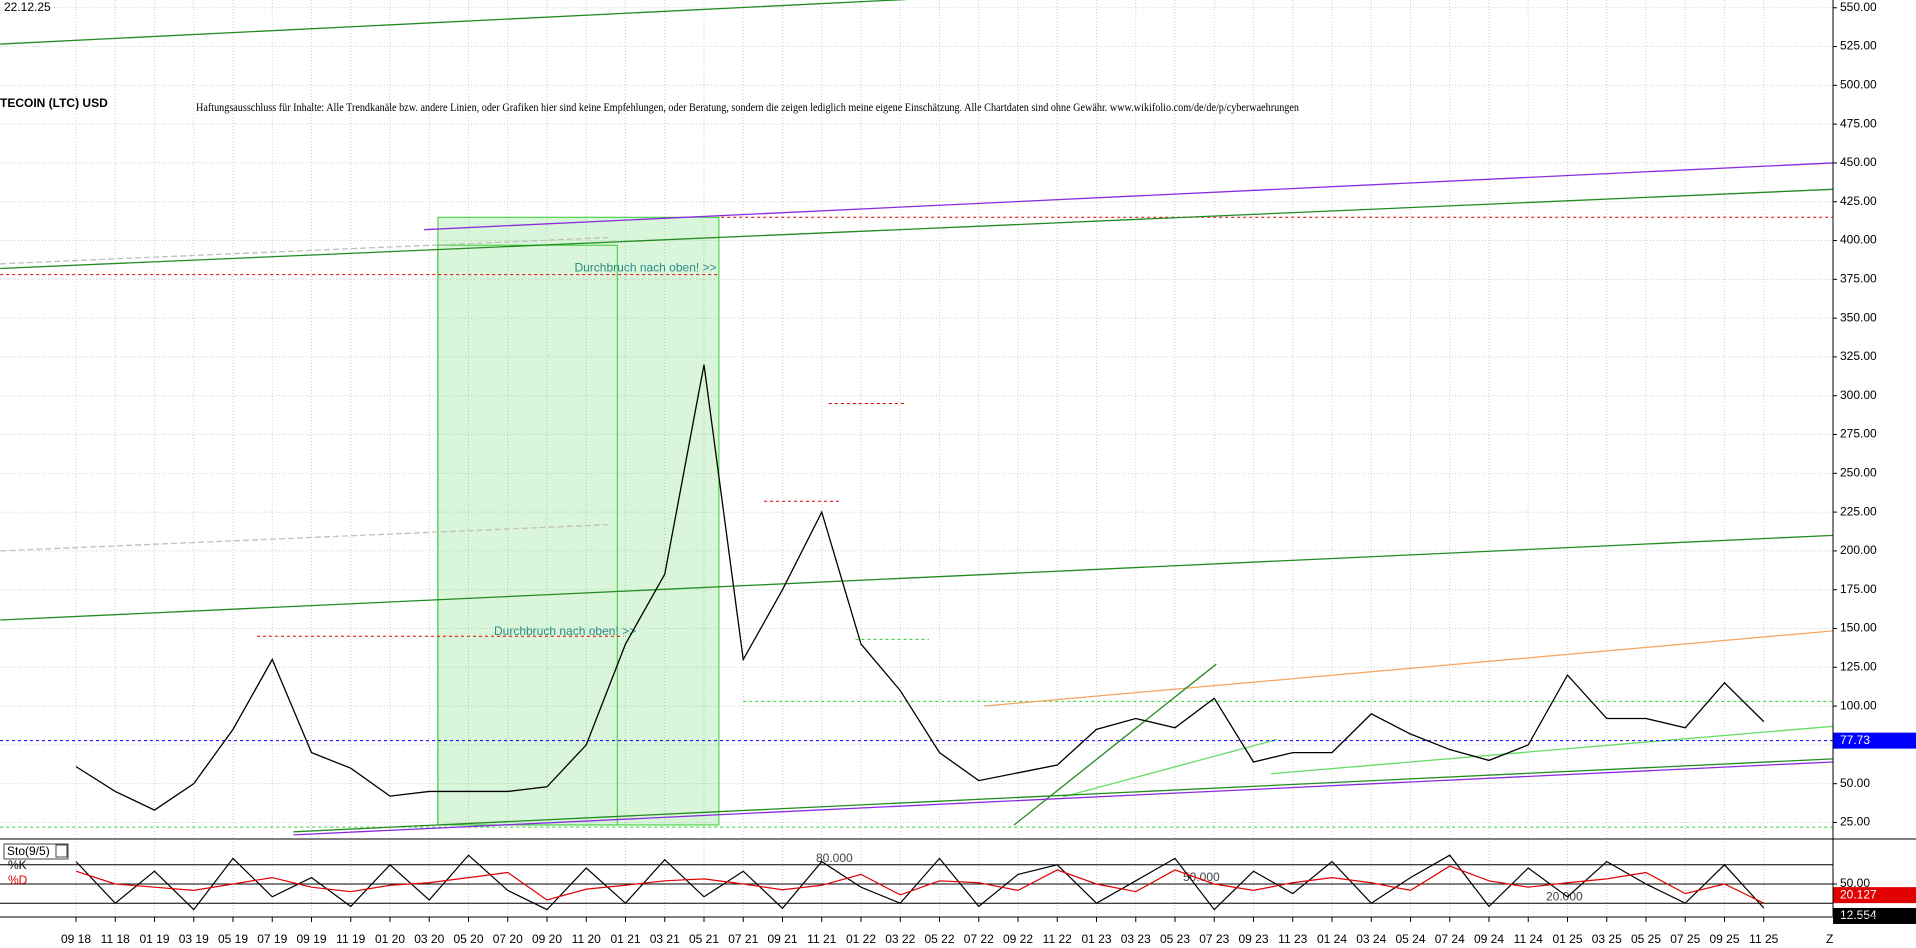  I want to click on last-value-label: 20.127, so click(1858, 894).